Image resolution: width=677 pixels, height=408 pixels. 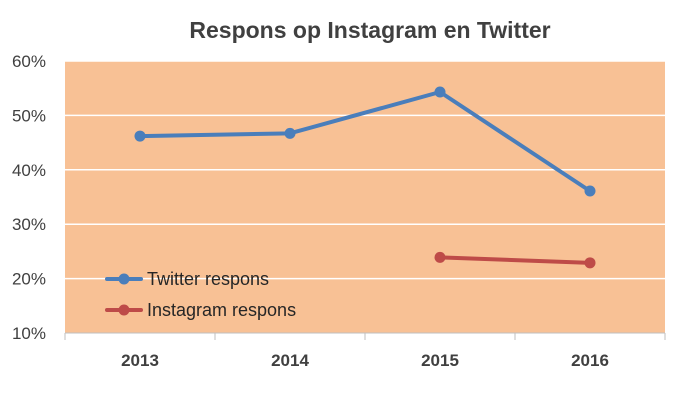 I want to click on legend-label: Instagram respons, so click(x=221, y=310).